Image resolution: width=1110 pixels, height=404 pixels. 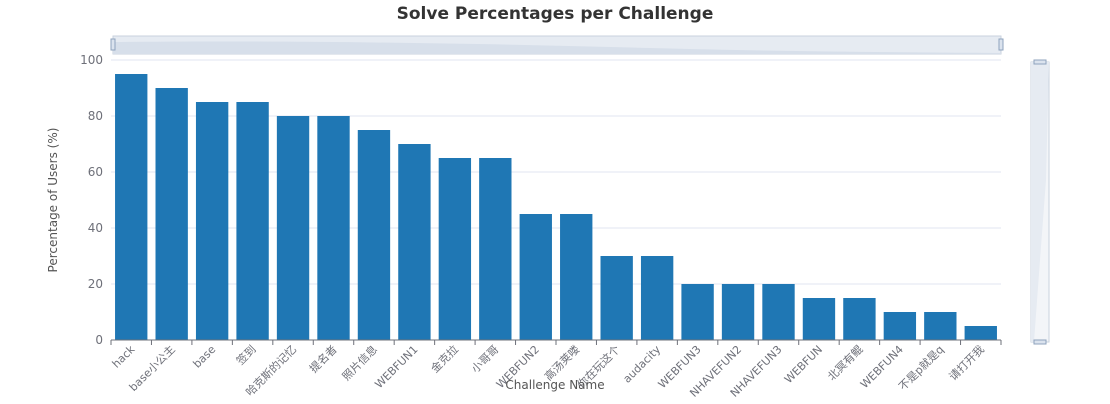 What do you see at coordinates (966, 362) in the screenshot?
I see `x-tick-label: 请打开我` at bounding box center [966, 362].